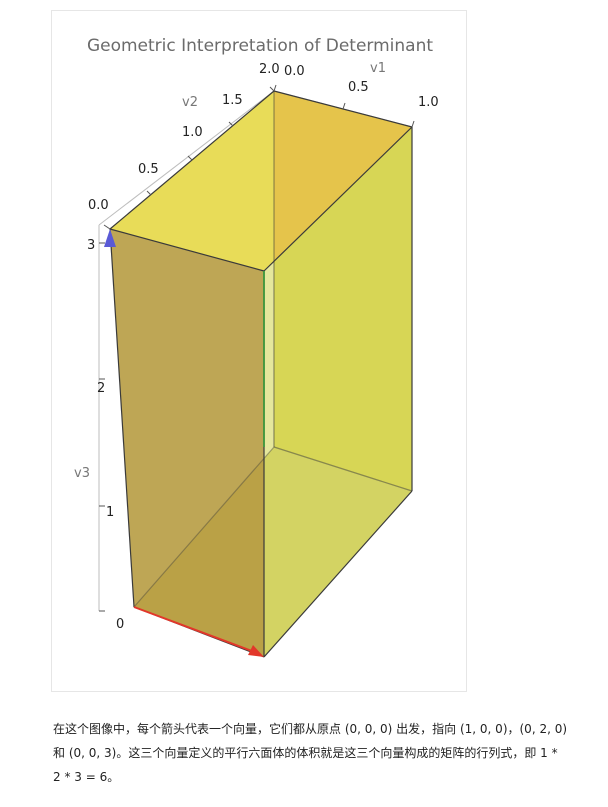  I want to click on face-top-right, so click(338, 181).